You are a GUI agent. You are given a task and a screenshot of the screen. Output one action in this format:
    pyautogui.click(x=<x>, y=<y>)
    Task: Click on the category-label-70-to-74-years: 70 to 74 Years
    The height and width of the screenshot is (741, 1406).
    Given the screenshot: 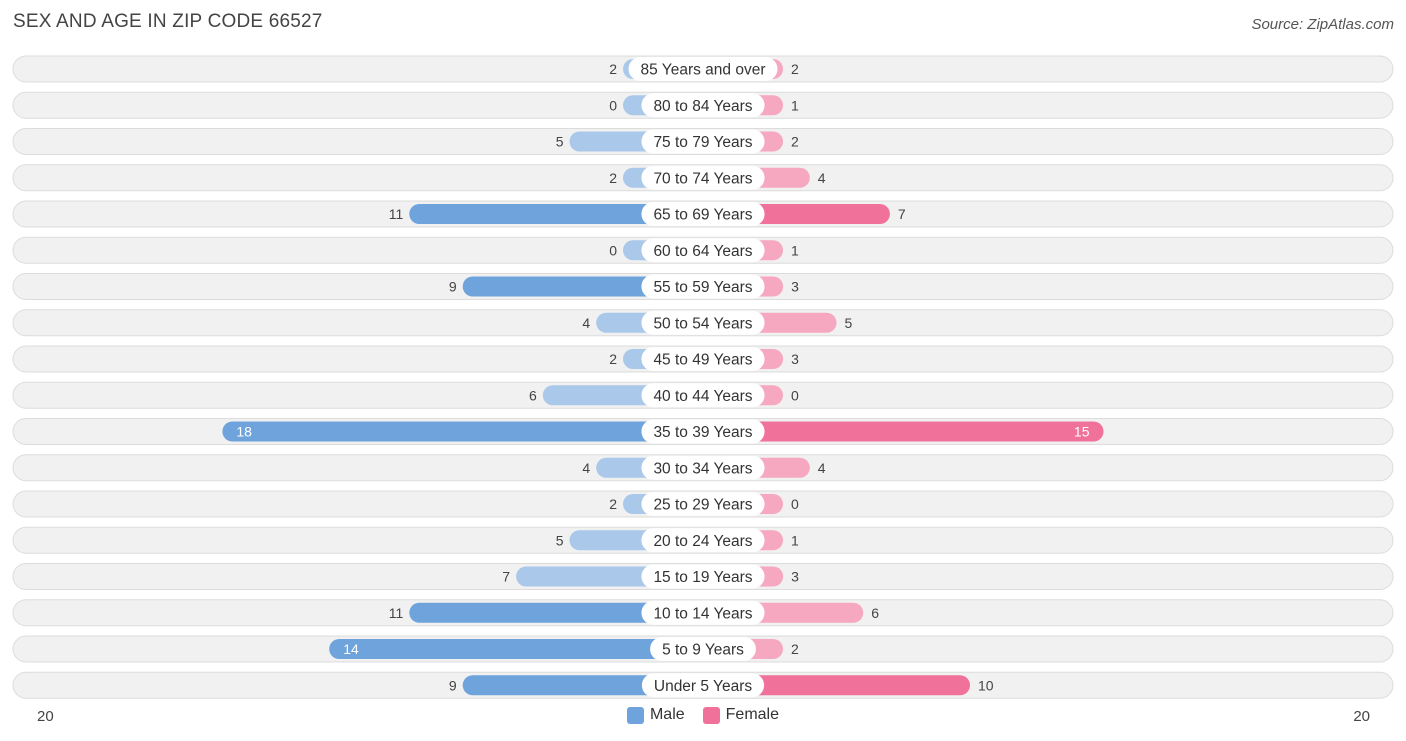 What is the action you would take?
    pyautogui.click(x=702, y=178)
    